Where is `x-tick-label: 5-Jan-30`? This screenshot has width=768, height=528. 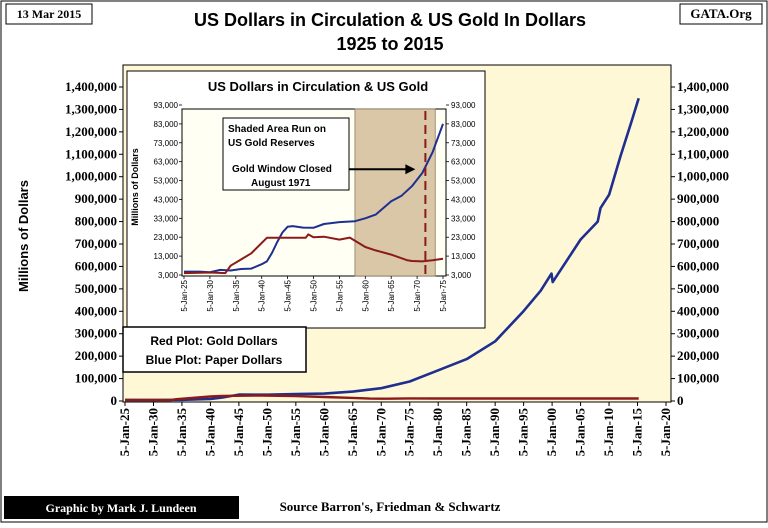 x-tick-label: 5-Jan-30 is located at coordinates (152, 432).